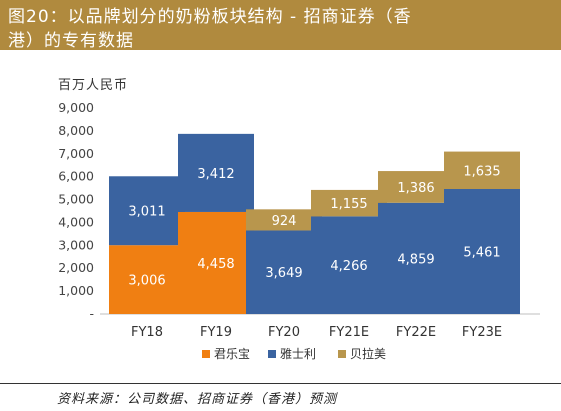 Image resolution: width=561 pixels, height=411 pixels. I want to click on x-tick-label: FY23E, so click(482, 332).